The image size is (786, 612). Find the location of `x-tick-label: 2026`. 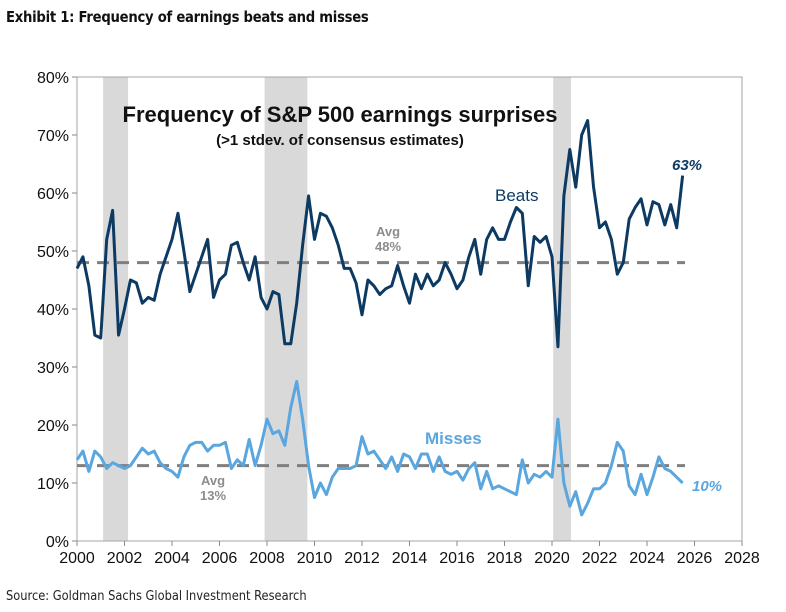

x-tick-label: 2026 is located at coordinates (695, 558).